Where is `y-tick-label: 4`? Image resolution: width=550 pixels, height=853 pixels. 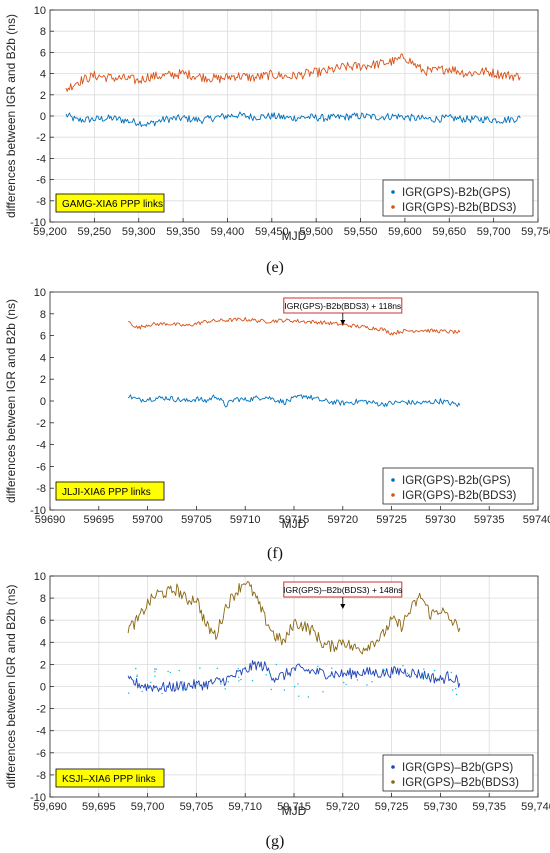 y-tick-label: 4 is located at coordinates (43, 75).